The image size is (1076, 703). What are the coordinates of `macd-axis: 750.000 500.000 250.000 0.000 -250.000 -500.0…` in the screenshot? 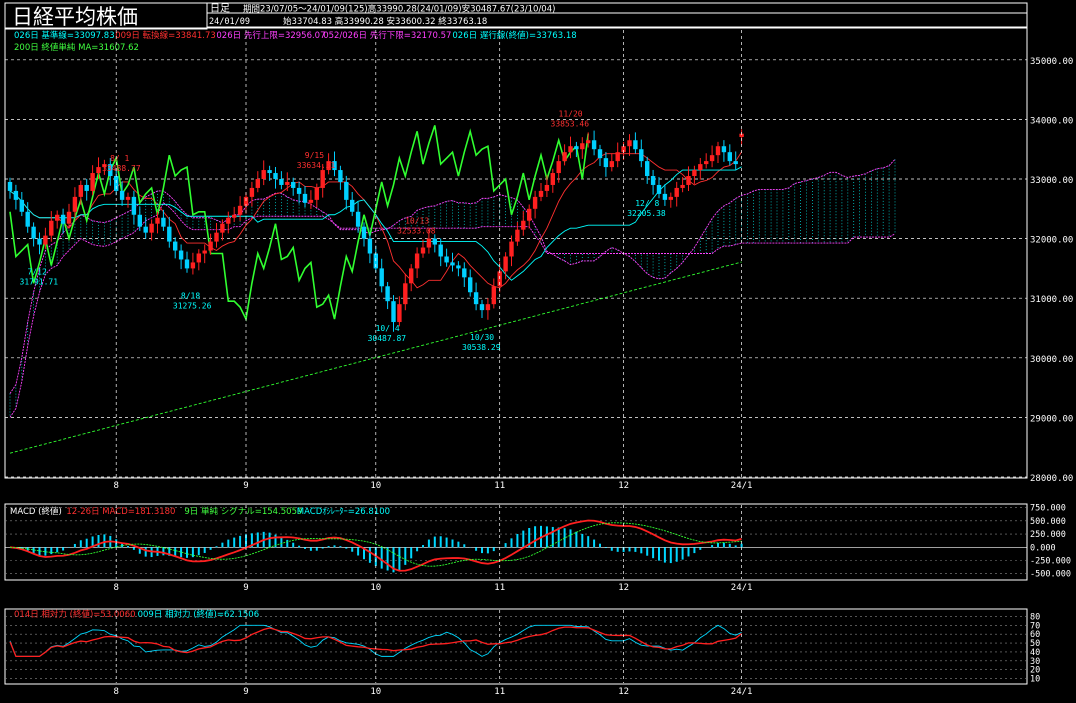 It's located at (1050, 542).